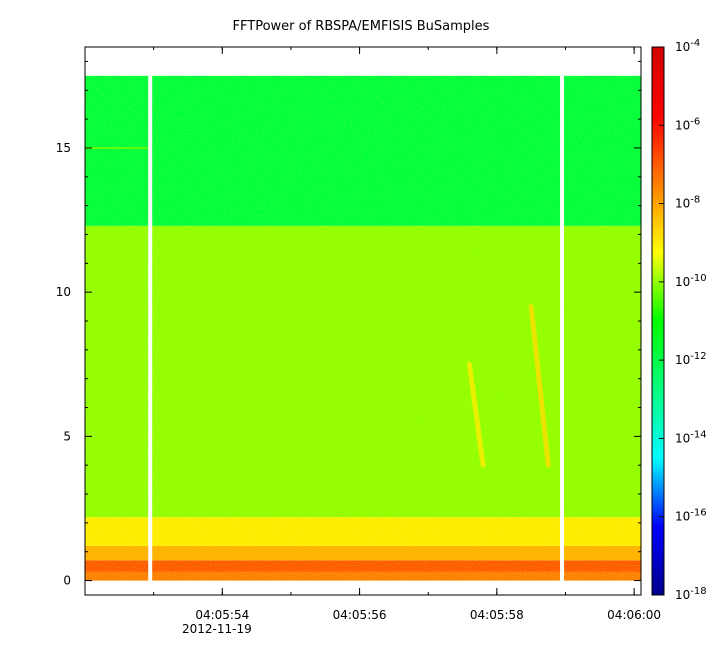 The width and height of the screenshot is (724, 656). Describe the element at coordinates (691, 594) in the screenshot. I see `colorbar-tick-label: 10⁻¹⁸` at that location.